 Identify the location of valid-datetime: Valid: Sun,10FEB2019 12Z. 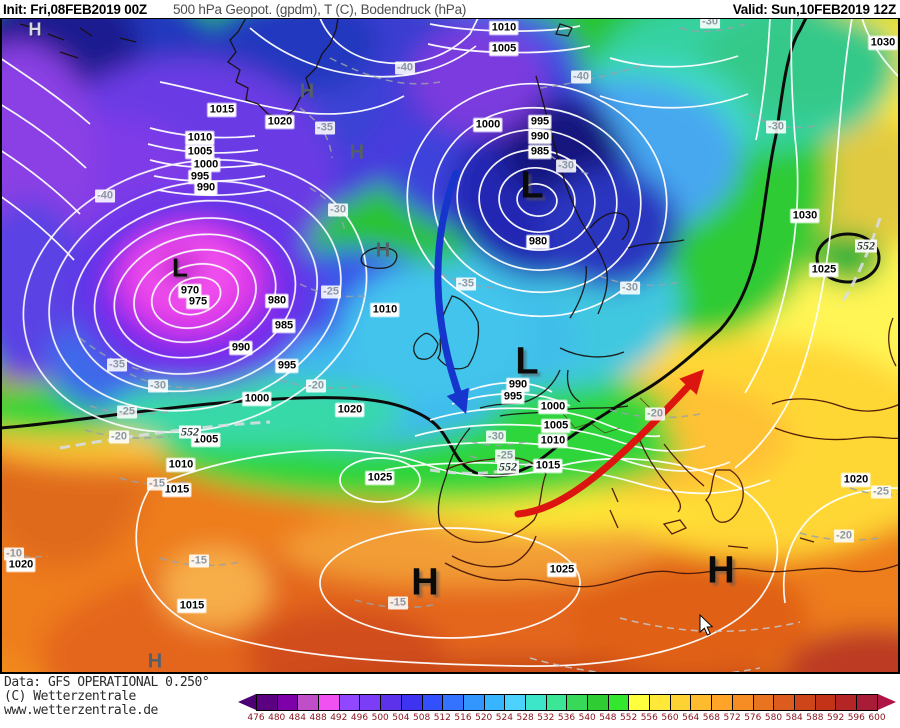
(814, 9).